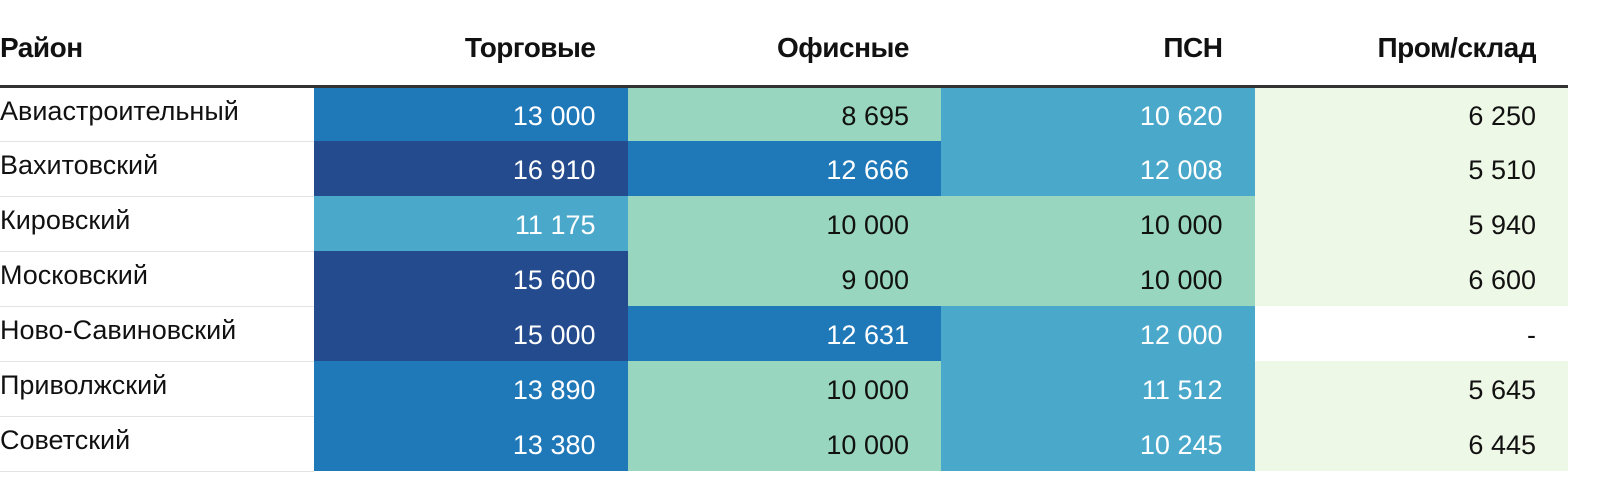  Describe the element at coordinates (157, 334) in the screenshot. I see `district-name: Ново-Савиновский` at that location.